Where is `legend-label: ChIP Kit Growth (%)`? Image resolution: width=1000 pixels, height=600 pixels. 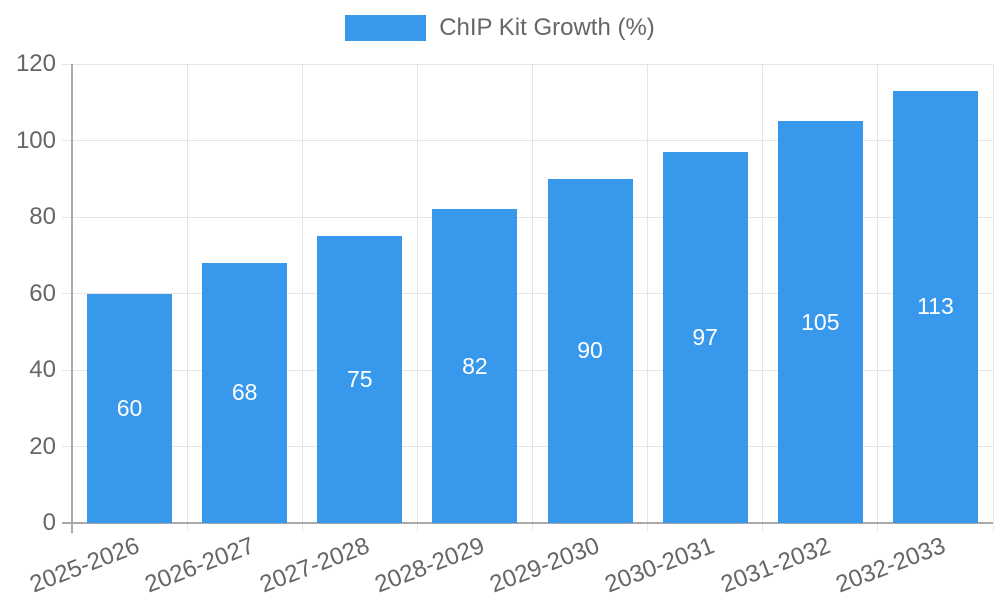 legend-label: ChIP Kit Growth (%) is located at coordinates (547, 27).